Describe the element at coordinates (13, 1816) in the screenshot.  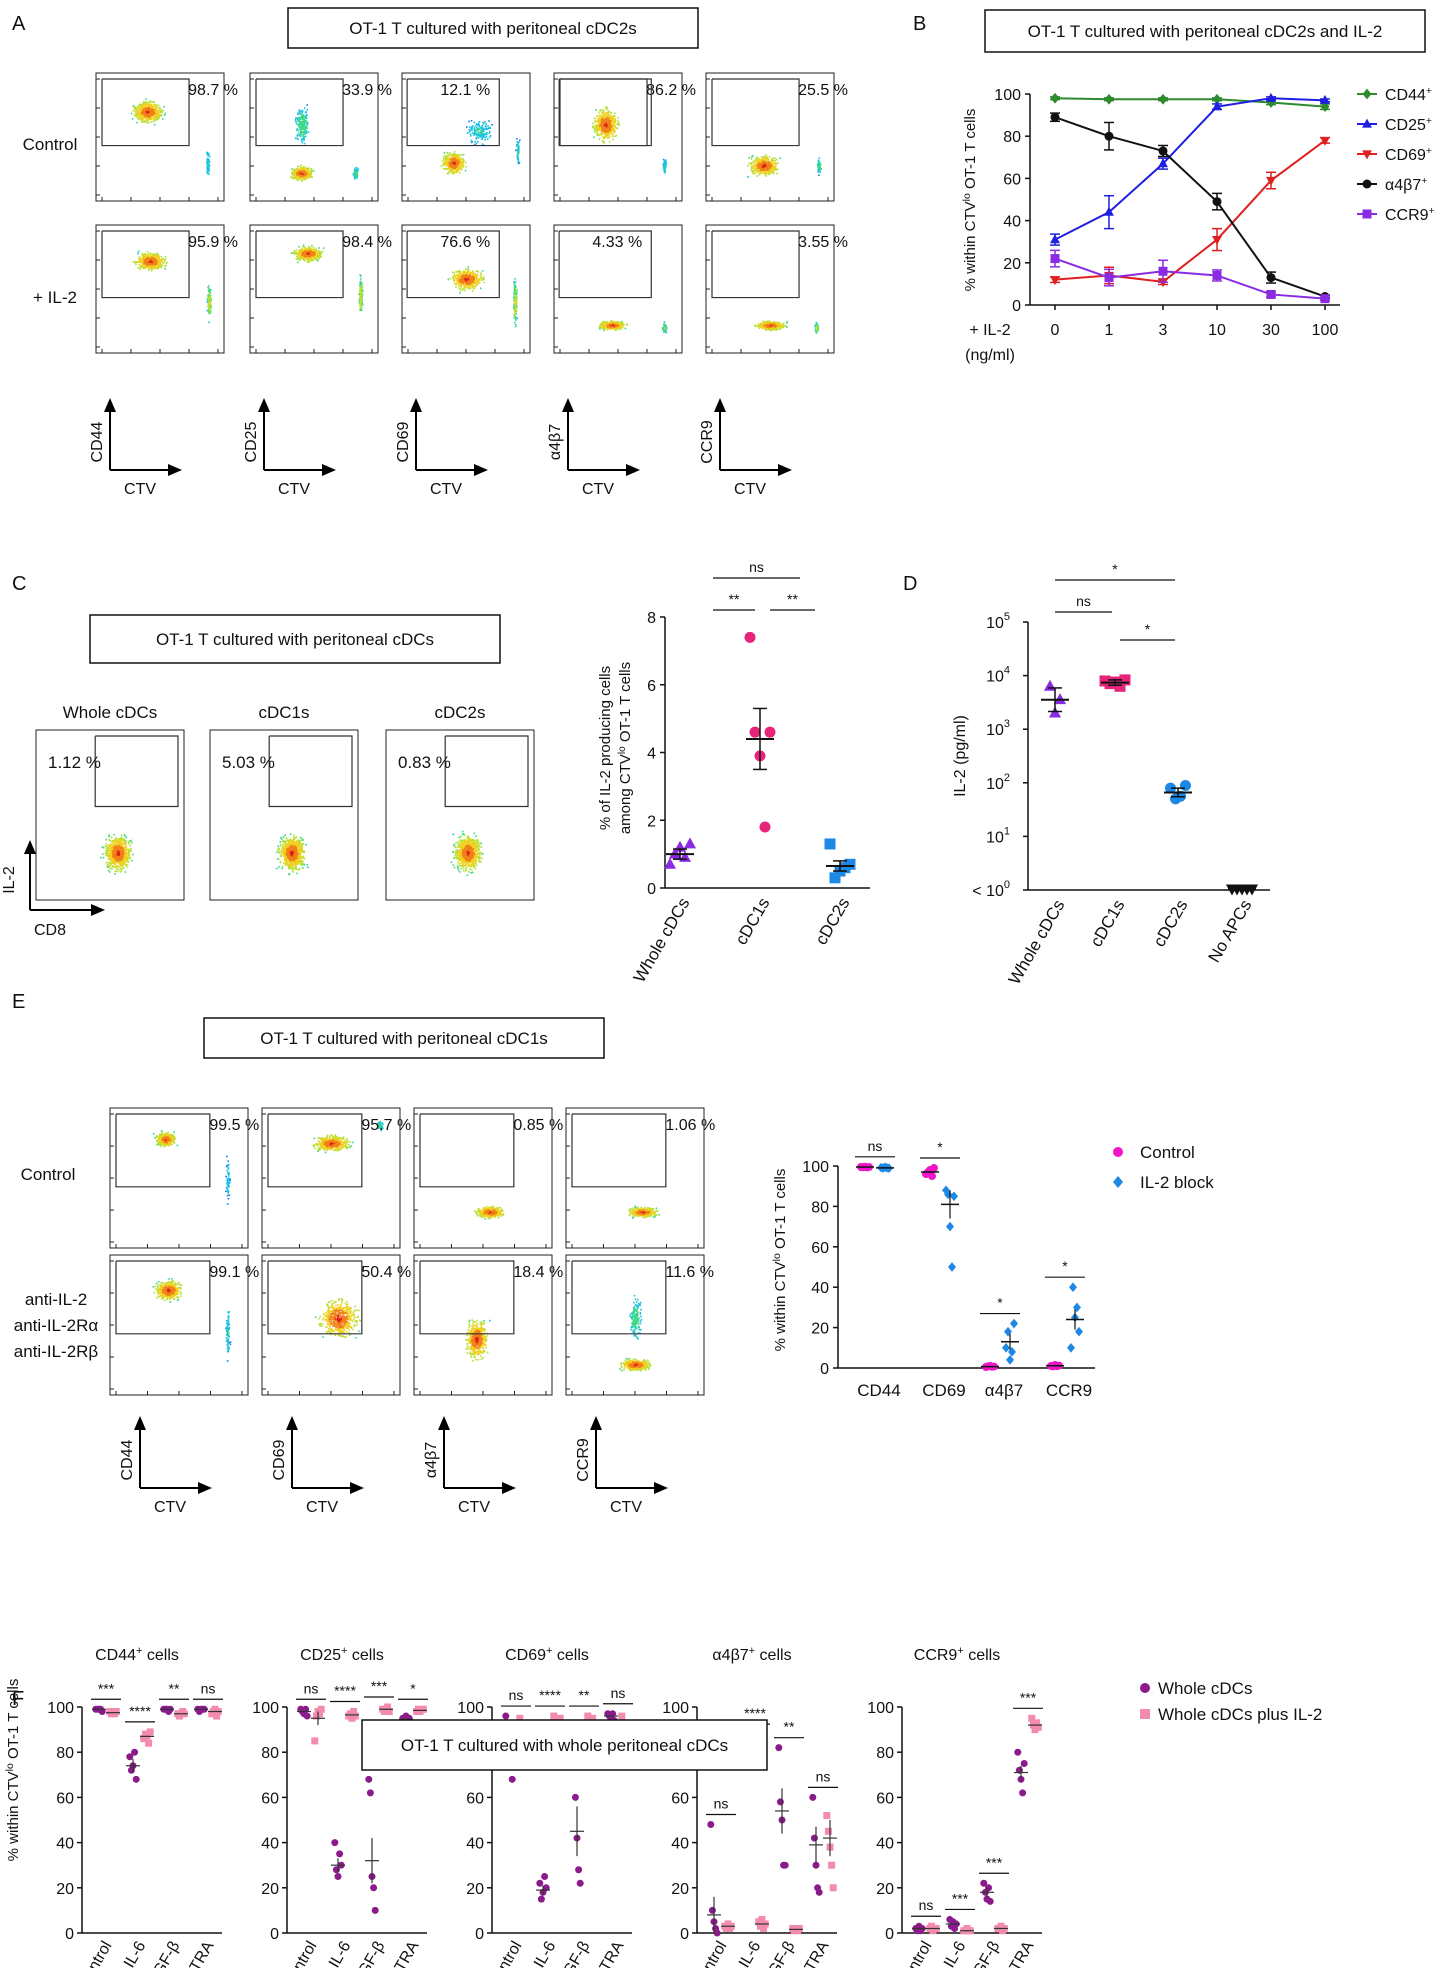
I see `f-ylabel-a: % within CTV` at that location.